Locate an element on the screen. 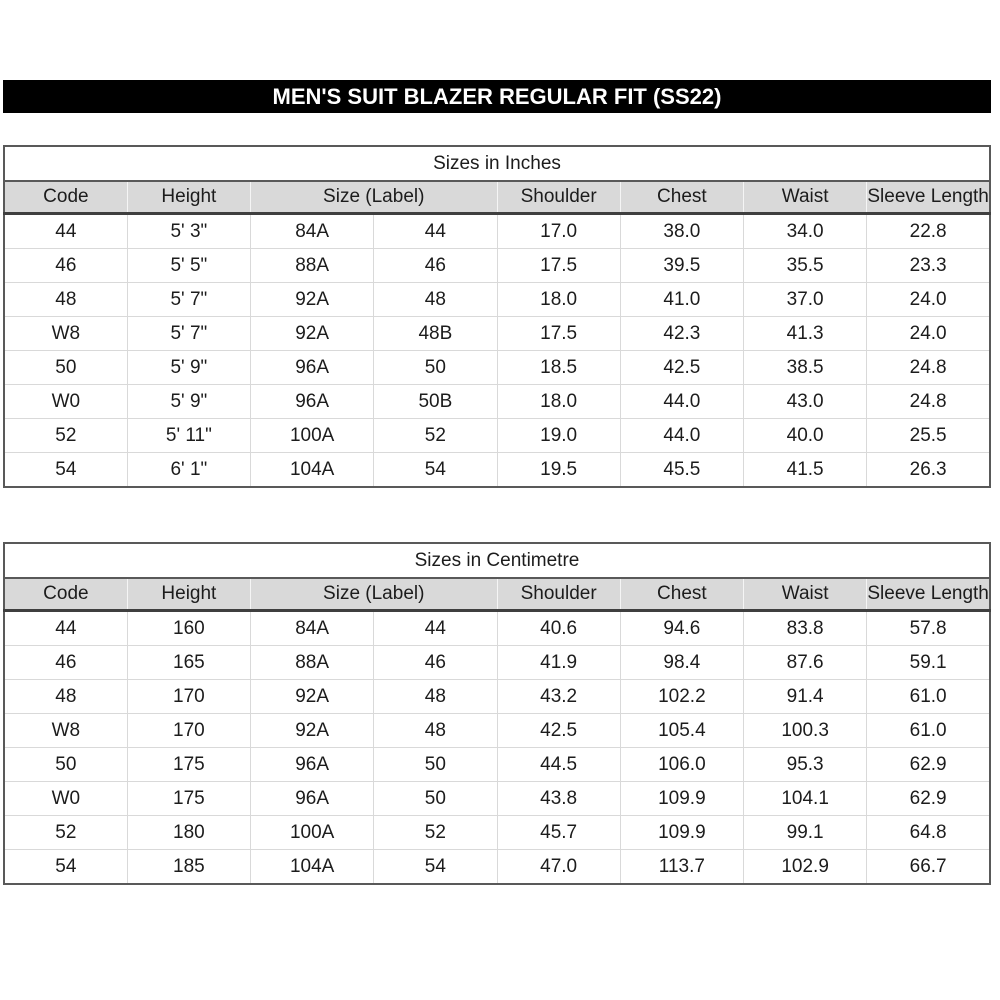  table-cell: 17.5 is located at coordinates (558, 333).